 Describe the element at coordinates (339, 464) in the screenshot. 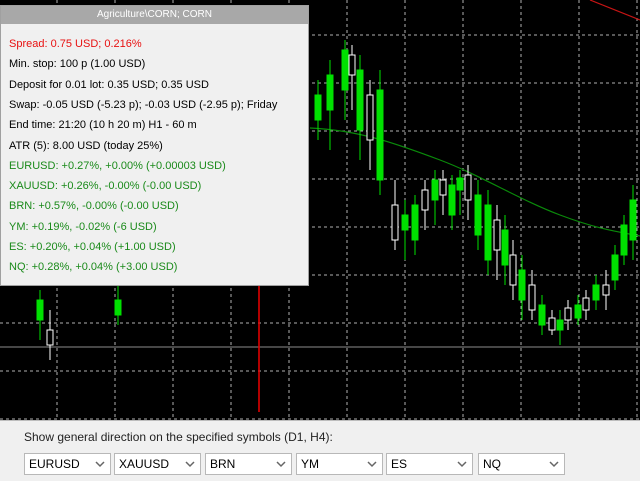

I see `symbol-select-ym: YM` at that location.